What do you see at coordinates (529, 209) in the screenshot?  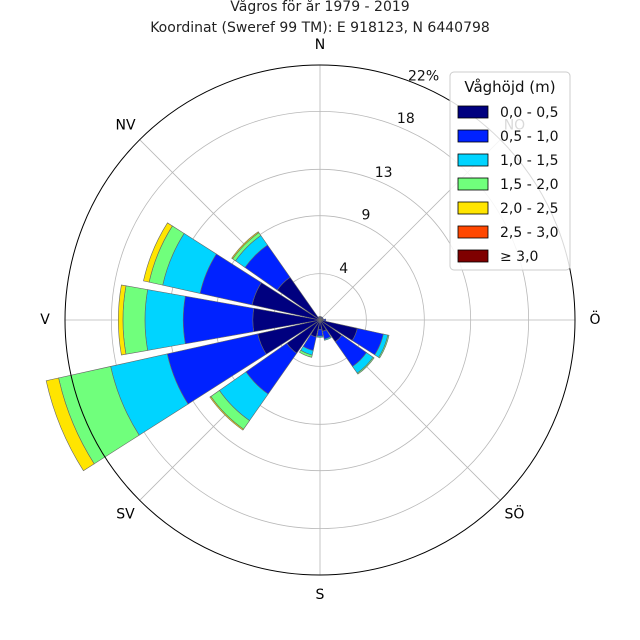 I see `legend-label: 2,0 - 2,5` at bounding box center [529, 209].